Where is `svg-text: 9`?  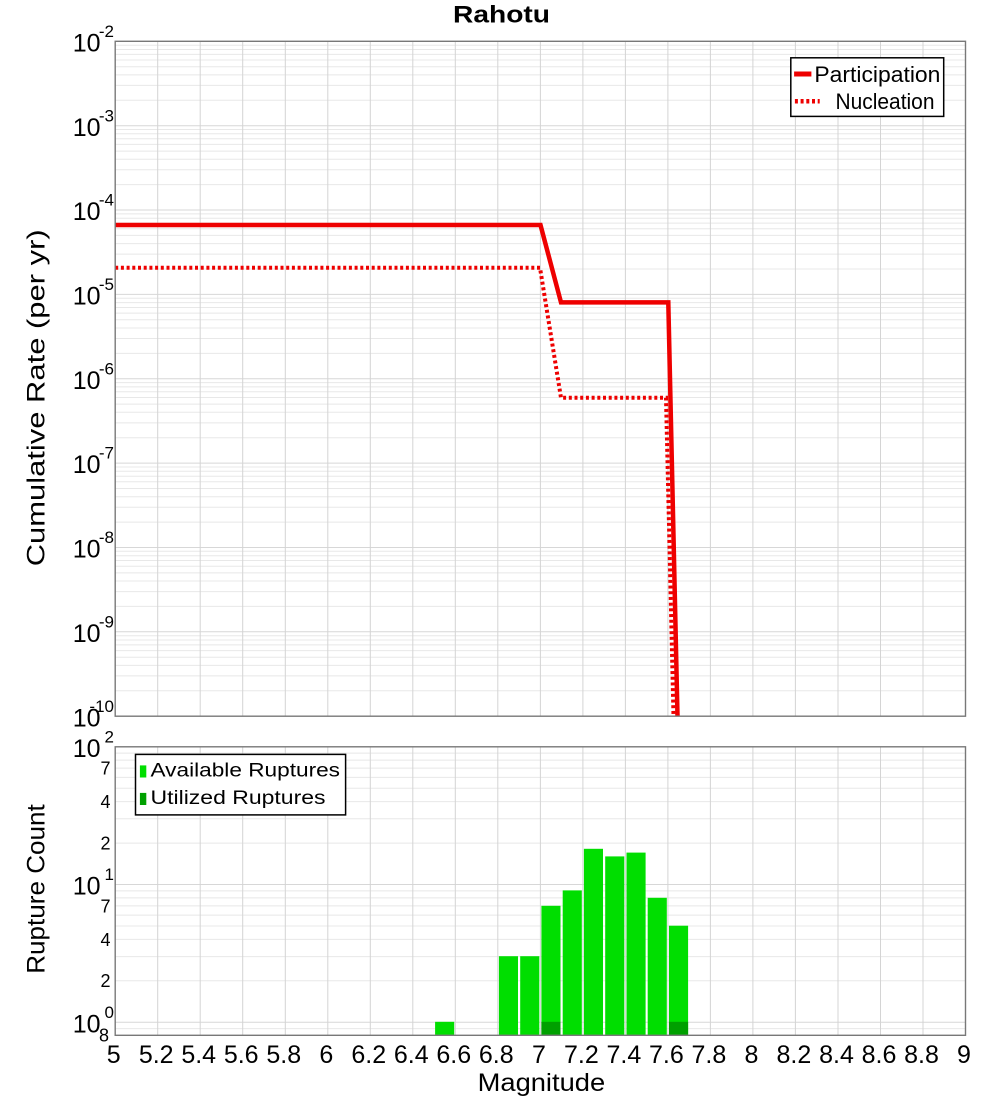 svg-text: 9 is located at coordinates (964, 1055).